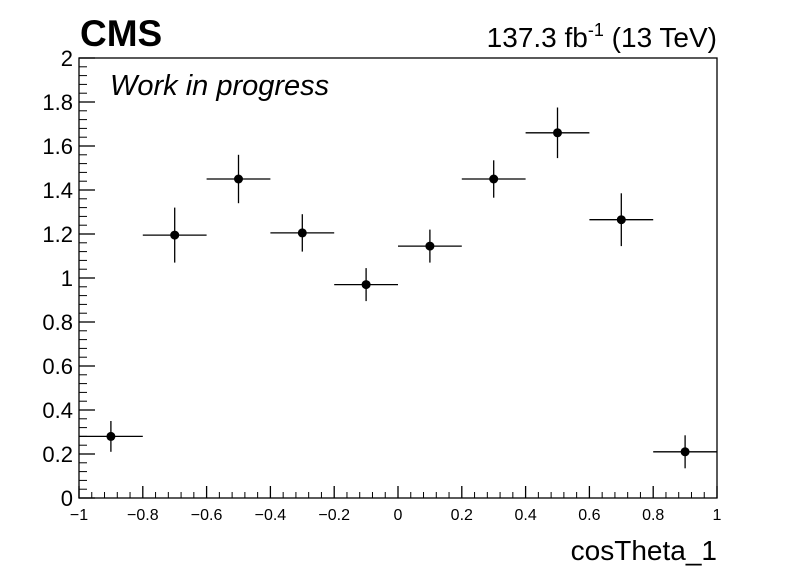 The width and height of the screenshot is (798, 575). Describe the element at coordinates (653, 515) in the screenshot. I see `x-tick-label: 0.8` at that location.